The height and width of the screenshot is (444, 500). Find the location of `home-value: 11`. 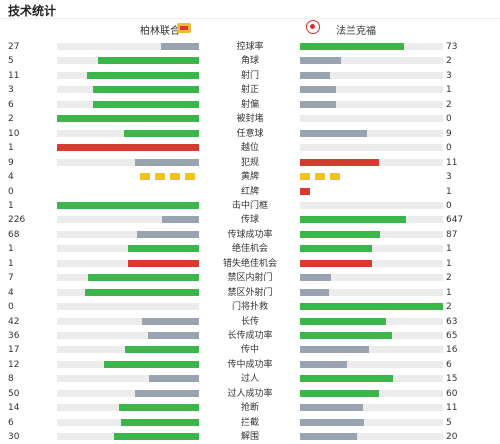

home-value: 11 is located at coordinates (14, 75).